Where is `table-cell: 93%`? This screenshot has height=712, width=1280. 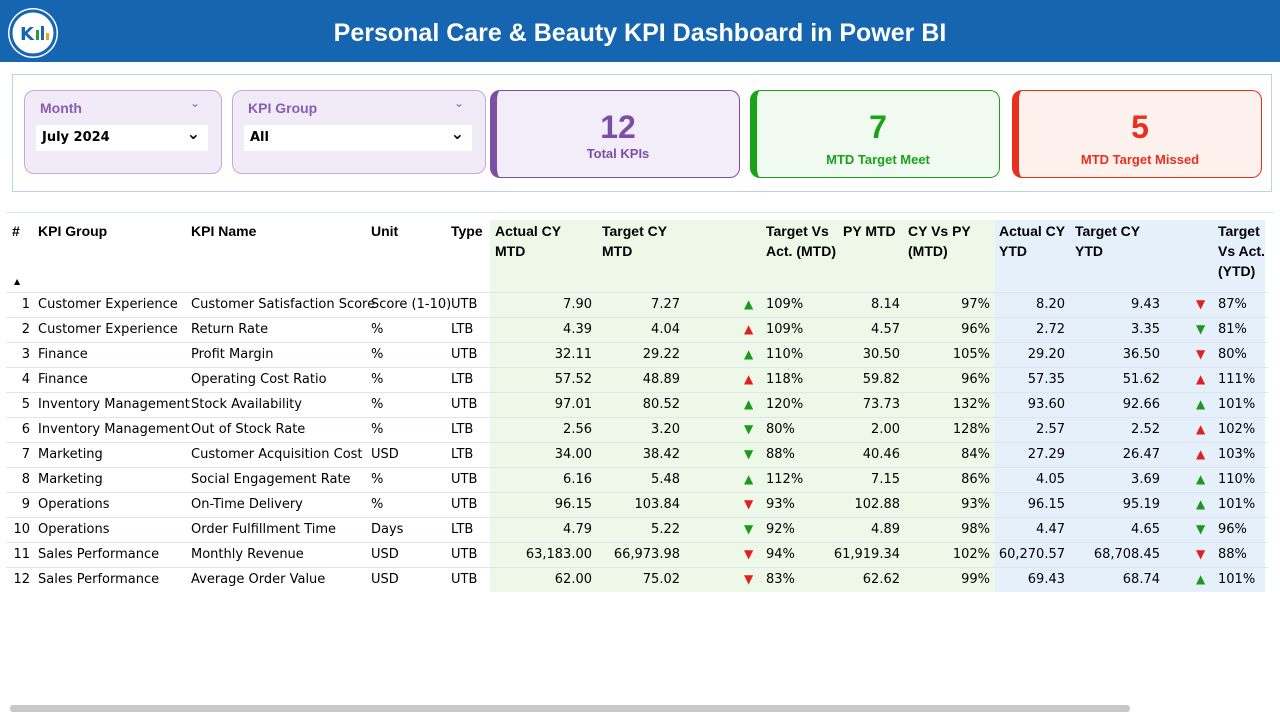
table-cell: 93% is located at coordinates (780, 504).